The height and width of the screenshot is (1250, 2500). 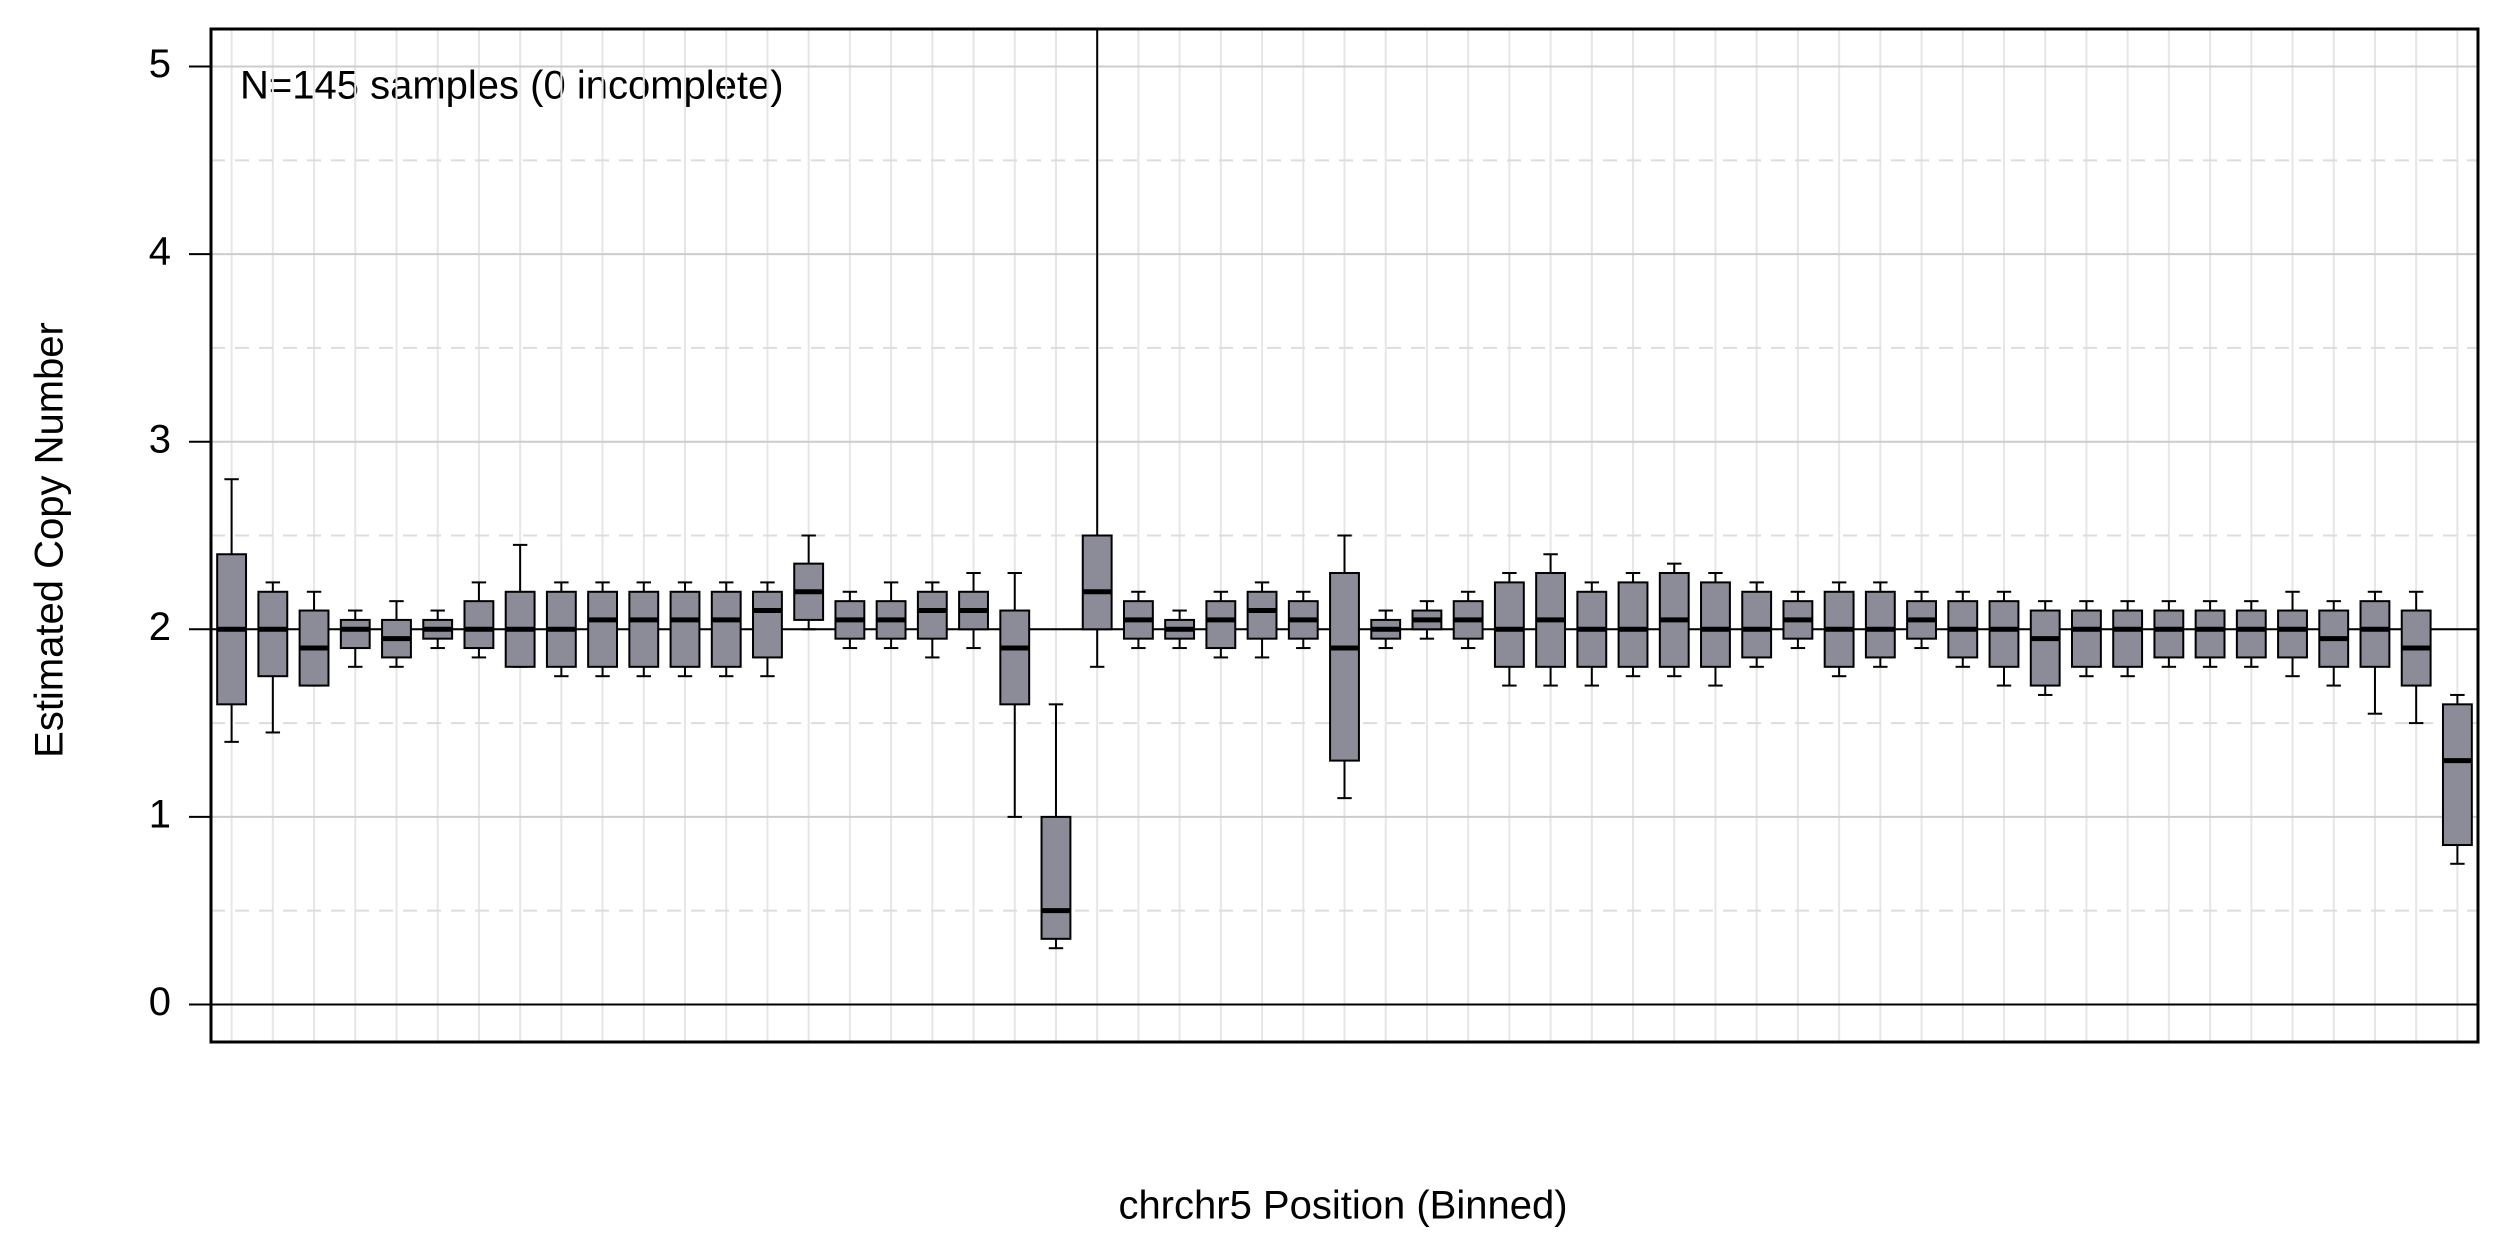 What do you see at coordinates (160, 64) in the screenshot?
I see `y-tick-label: 5` at bounding box center [160, 64].